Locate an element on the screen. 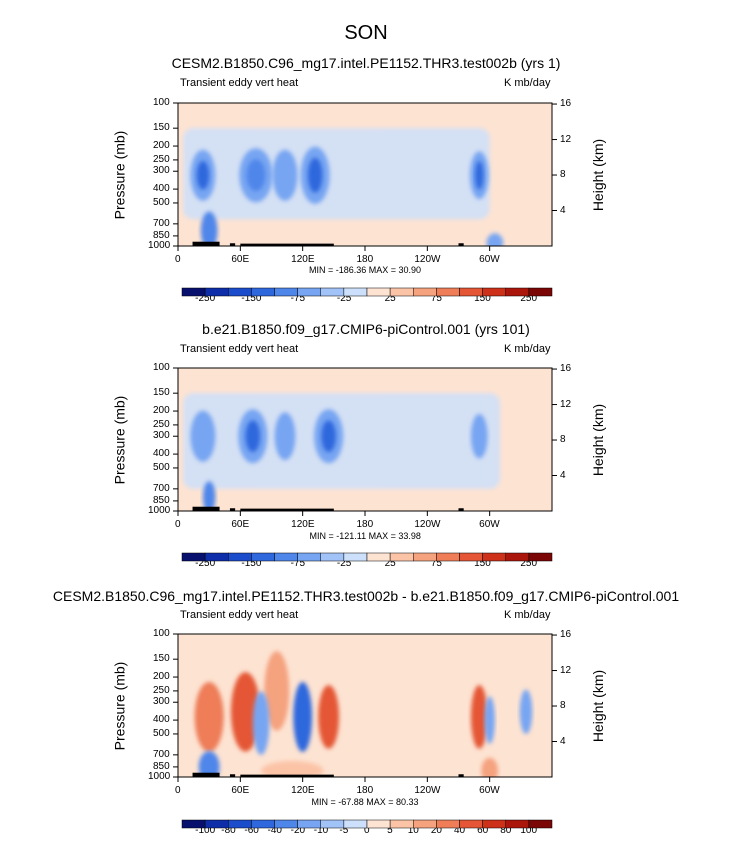 The height and width of the screenshot is (842, 732). y-tick-label: 1000 is located at coordinates (159, 776).